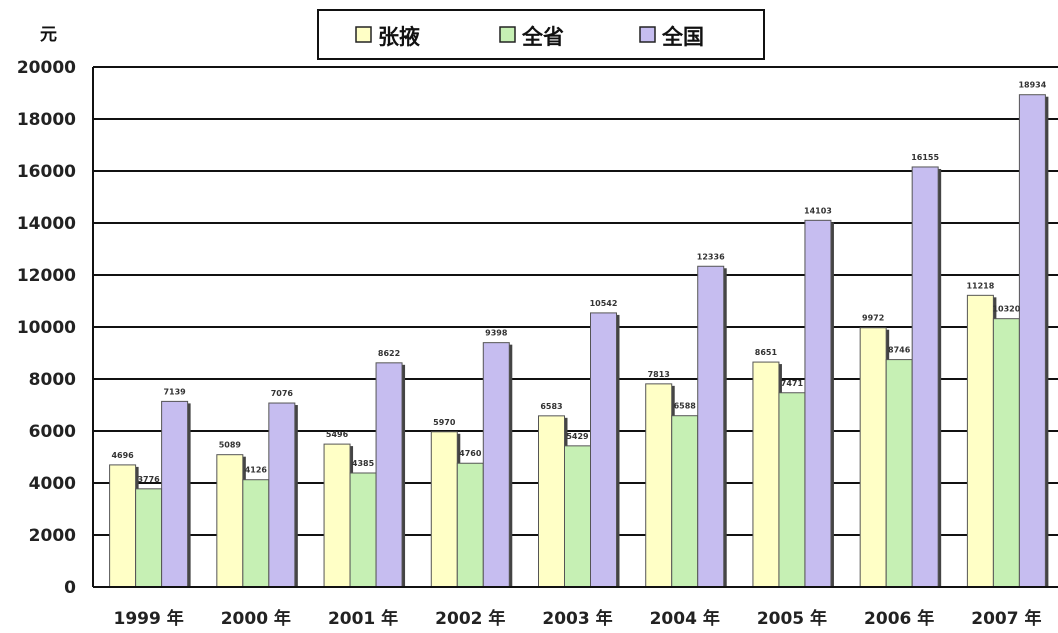 The width and height of the screenshot is (1058, 633). What do you see at coordinates (685, 618) in the screenshot?
I see `x-tick-label: 2004 年` at bounding box center [685, 618].